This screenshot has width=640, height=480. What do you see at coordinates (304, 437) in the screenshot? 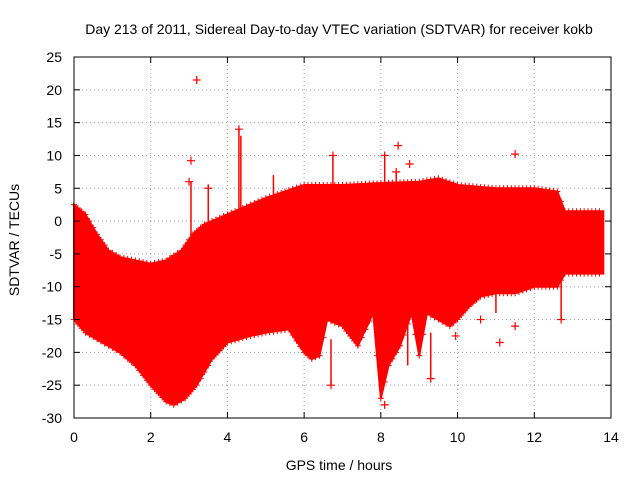
I see `x-tick-label: 6` at bounding box center [304, 437].